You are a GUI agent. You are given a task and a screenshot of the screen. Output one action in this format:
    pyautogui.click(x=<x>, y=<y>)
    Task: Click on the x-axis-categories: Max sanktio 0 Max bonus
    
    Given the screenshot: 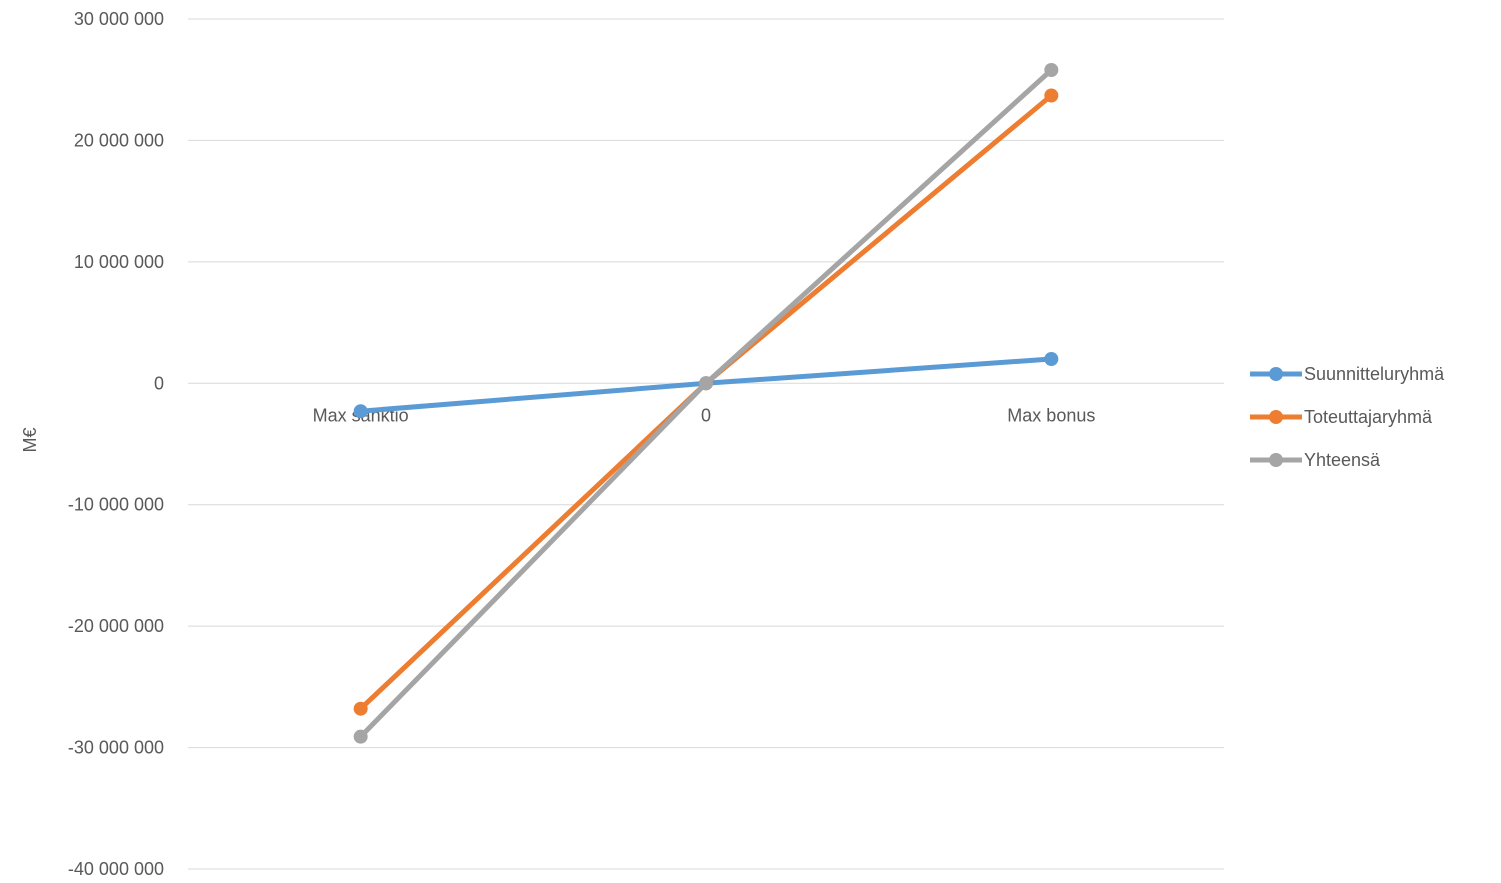 What is the action you would take?
    pyautogui.click(x=704, y=415)
    